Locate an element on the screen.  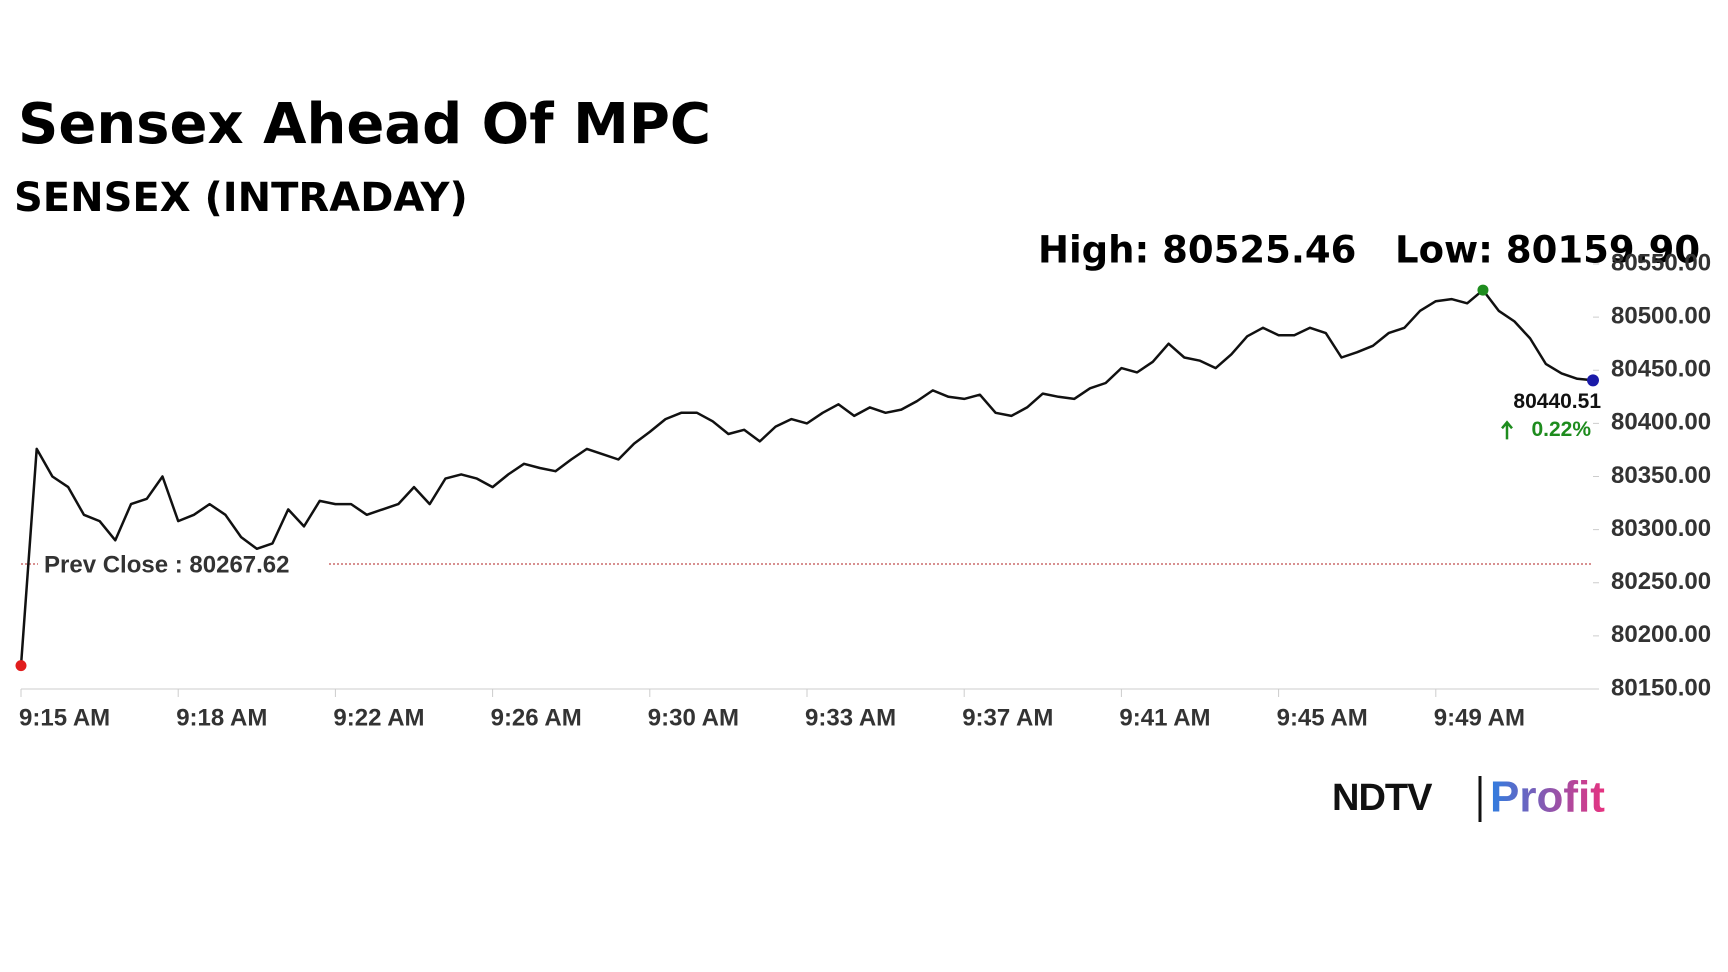
logo-profit: Profit is located at coordinates (1547, 797).